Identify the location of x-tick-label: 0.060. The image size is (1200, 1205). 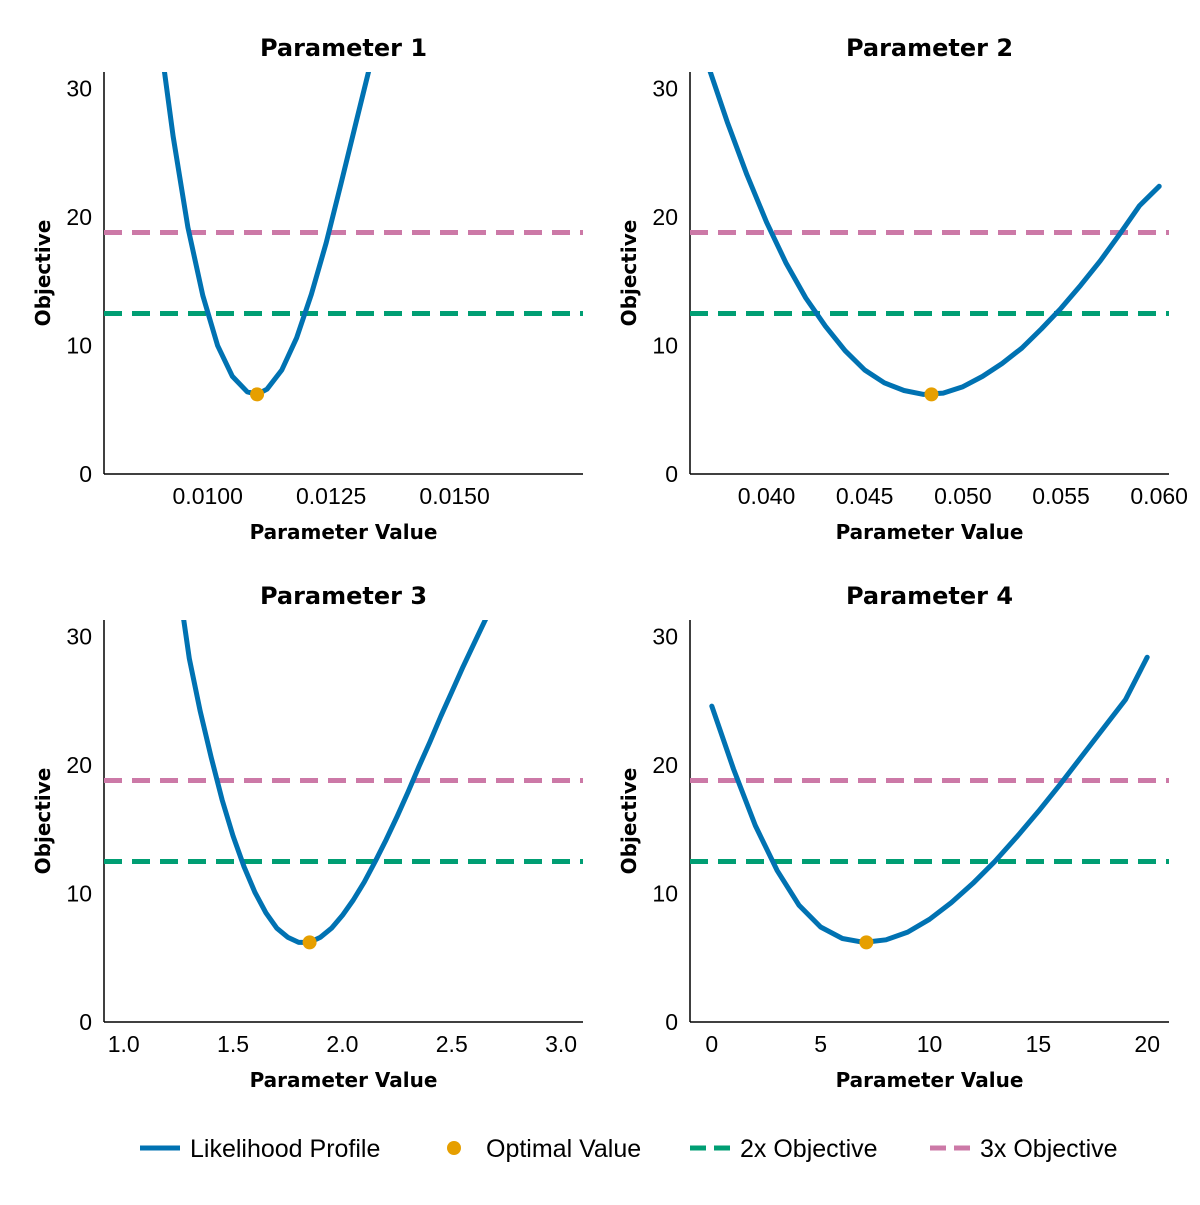
(1159, 496).